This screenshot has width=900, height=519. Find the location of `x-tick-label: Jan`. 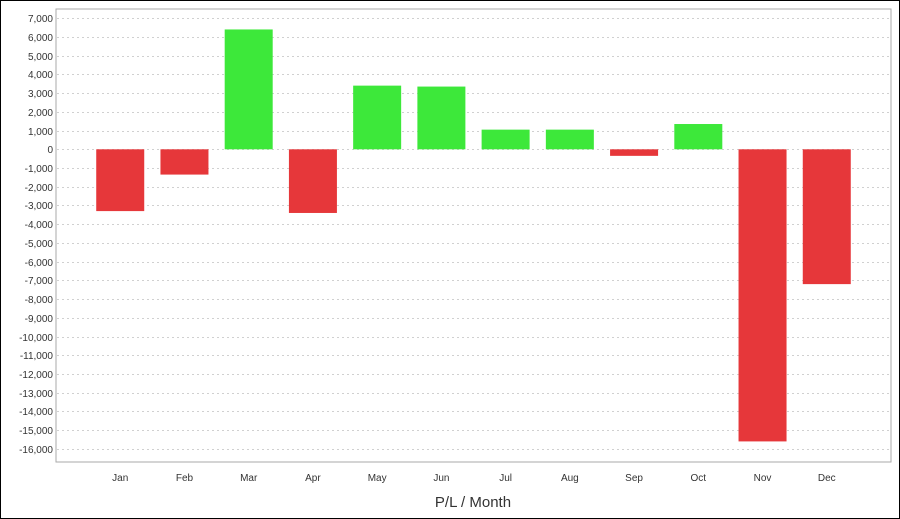

x-tick-label: Jan is located at coordinates (120, 478).